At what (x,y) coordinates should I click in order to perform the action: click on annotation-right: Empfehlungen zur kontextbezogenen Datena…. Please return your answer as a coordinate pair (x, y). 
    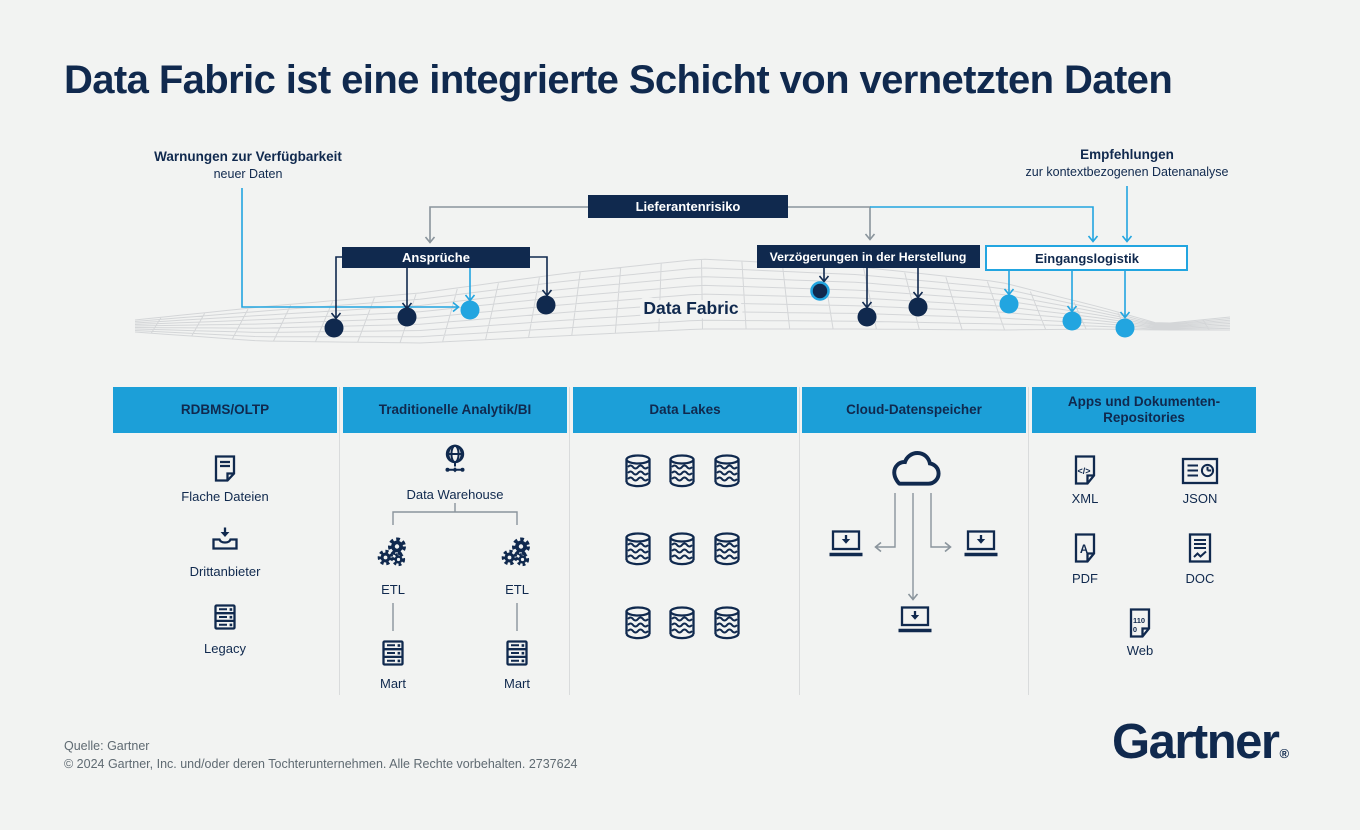
    Looking at the image, I should click on (1127, 163).